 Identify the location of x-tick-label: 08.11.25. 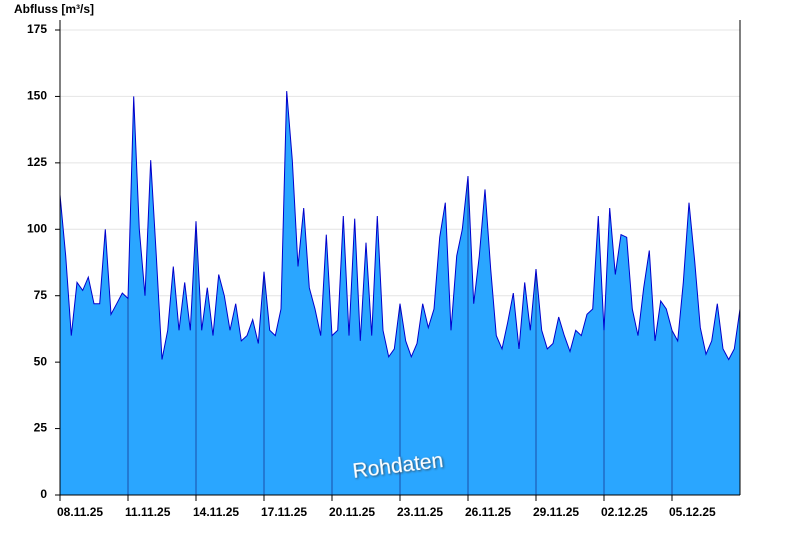
(80, 512).